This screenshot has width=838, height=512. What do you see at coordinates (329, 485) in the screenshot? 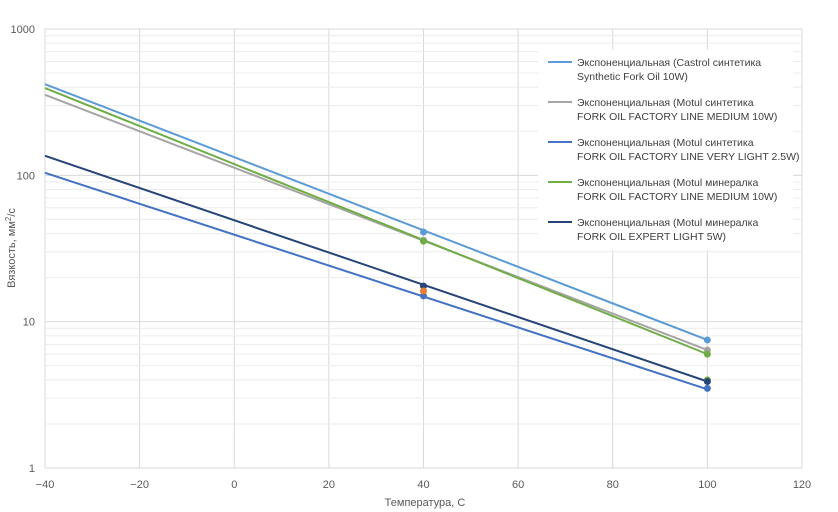
I see `x-tick-label: 20` at bounding box center [329, 485].